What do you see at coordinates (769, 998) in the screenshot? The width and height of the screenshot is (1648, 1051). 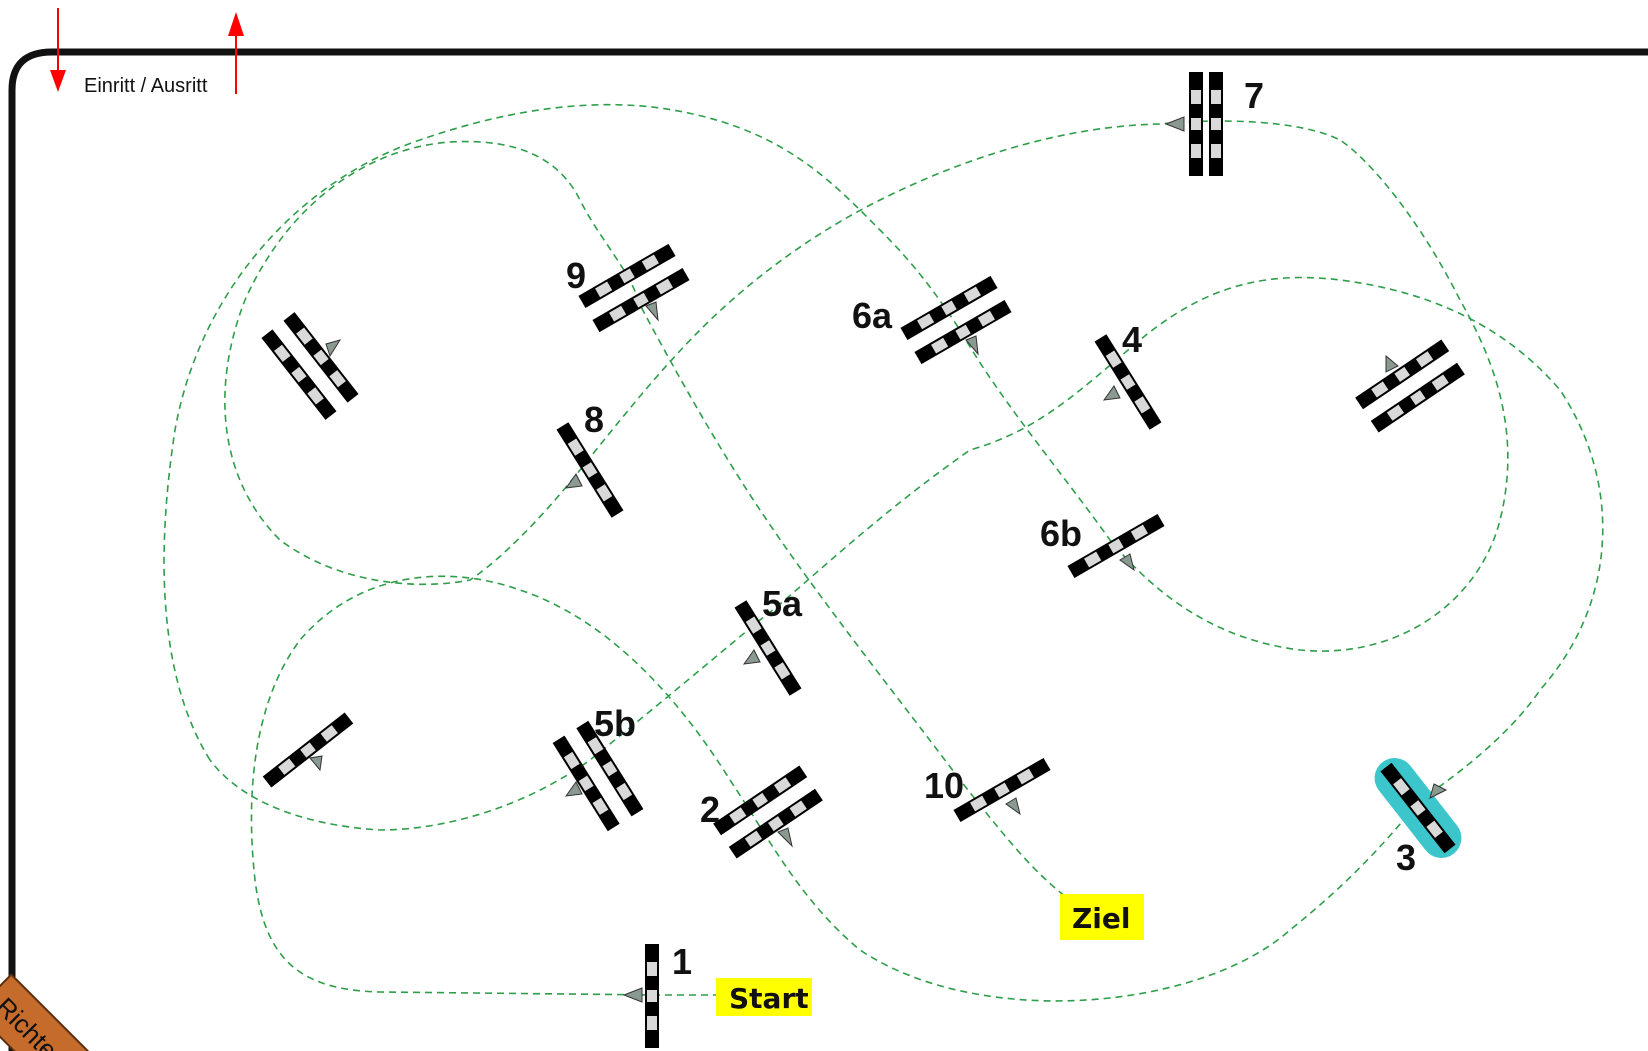 I see `start-label: Start` at bounding box center [769, 998].